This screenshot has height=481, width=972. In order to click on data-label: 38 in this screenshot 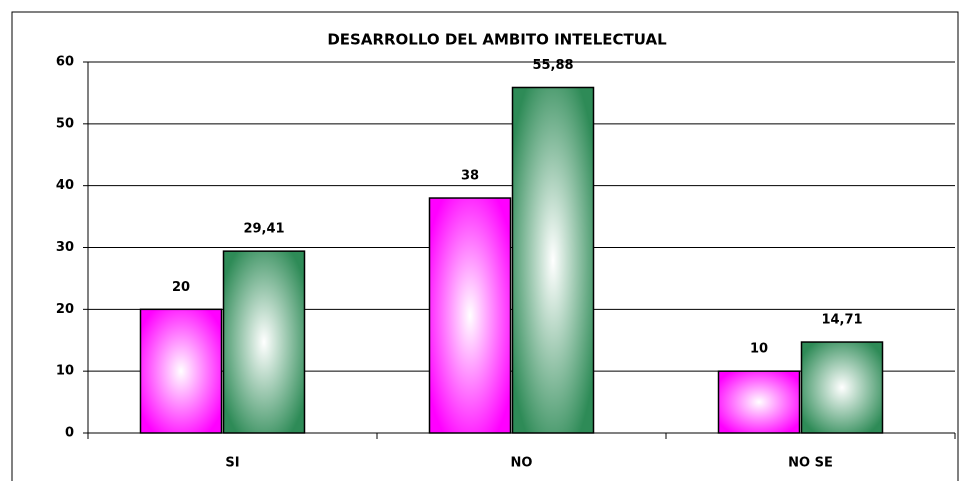, I will do `click(470, 176)`.